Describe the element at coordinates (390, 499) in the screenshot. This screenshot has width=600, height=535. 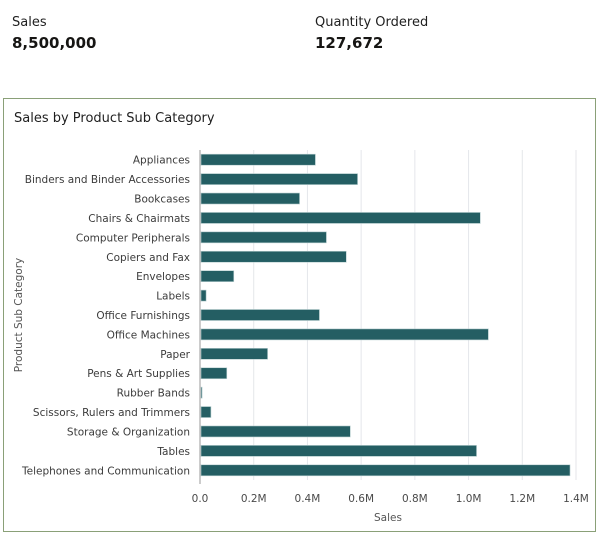
I see `x-tick-labels: 0.0 0.2M 0.4M 0.6M 0.8M 1.0M 1.2M 1.4M` at that location.